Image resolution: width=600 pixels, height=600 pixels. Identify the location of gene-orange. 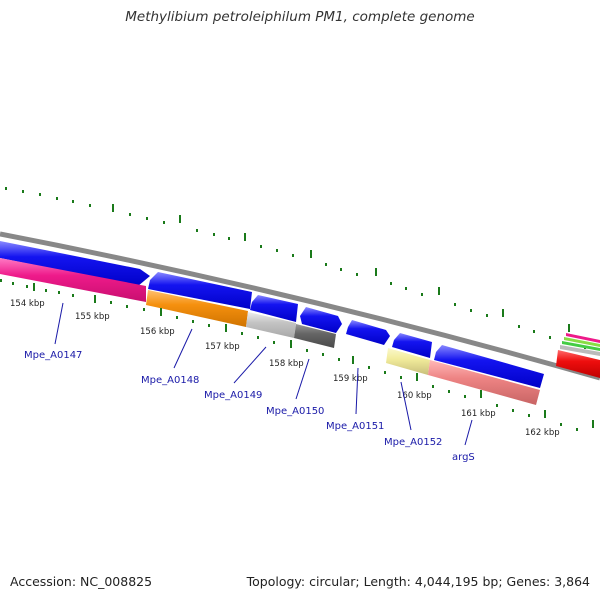
(197, 308).